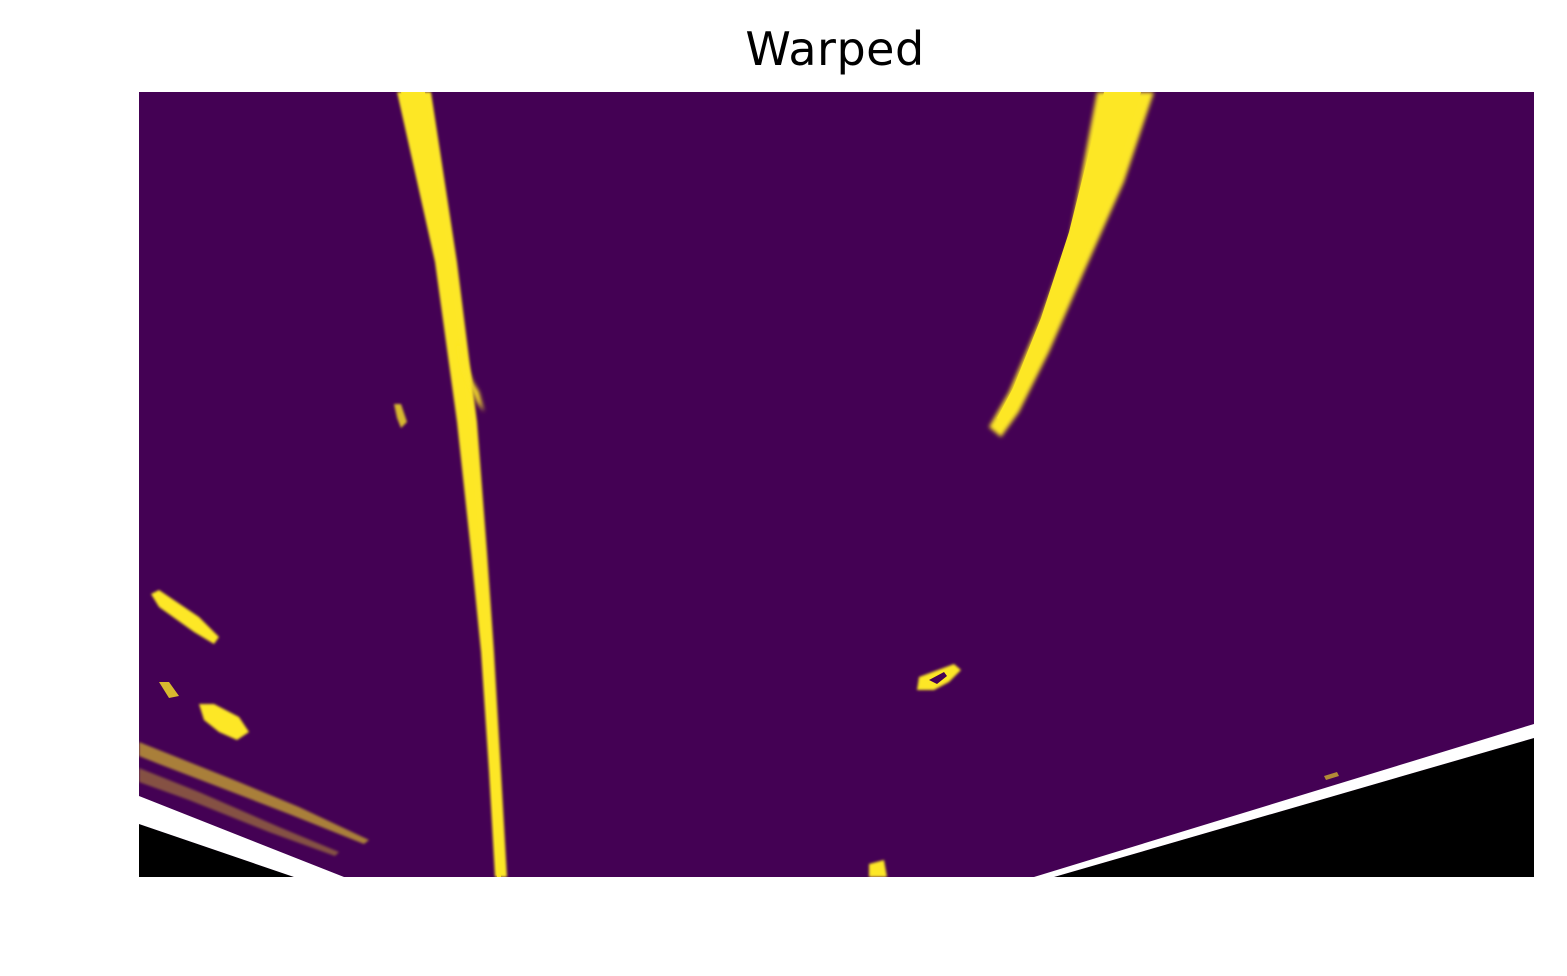 Image resolution: width=1567 pixels, height=976 pixels. Describe the element at coordinates (835, 49) in the screenshot. I see `figure-title: Warped` at that location.